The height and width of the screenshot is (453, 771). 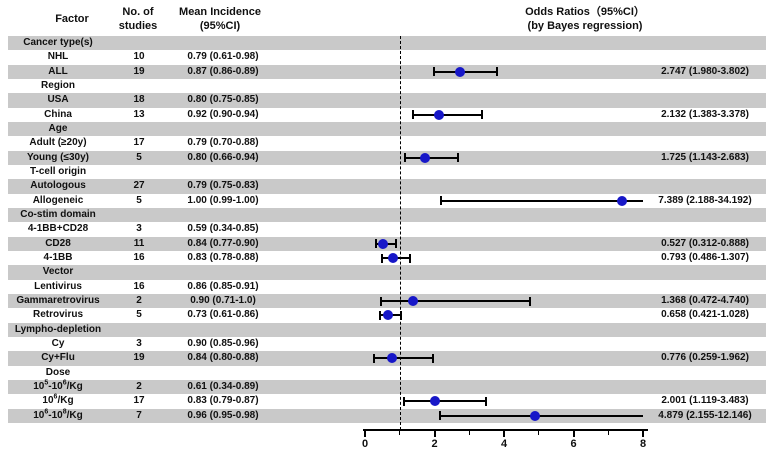 What do you see at coordinates (58, 400) in the screenshot?
I see `factor-label: 106/Kg` at bounding box center [58, 400].